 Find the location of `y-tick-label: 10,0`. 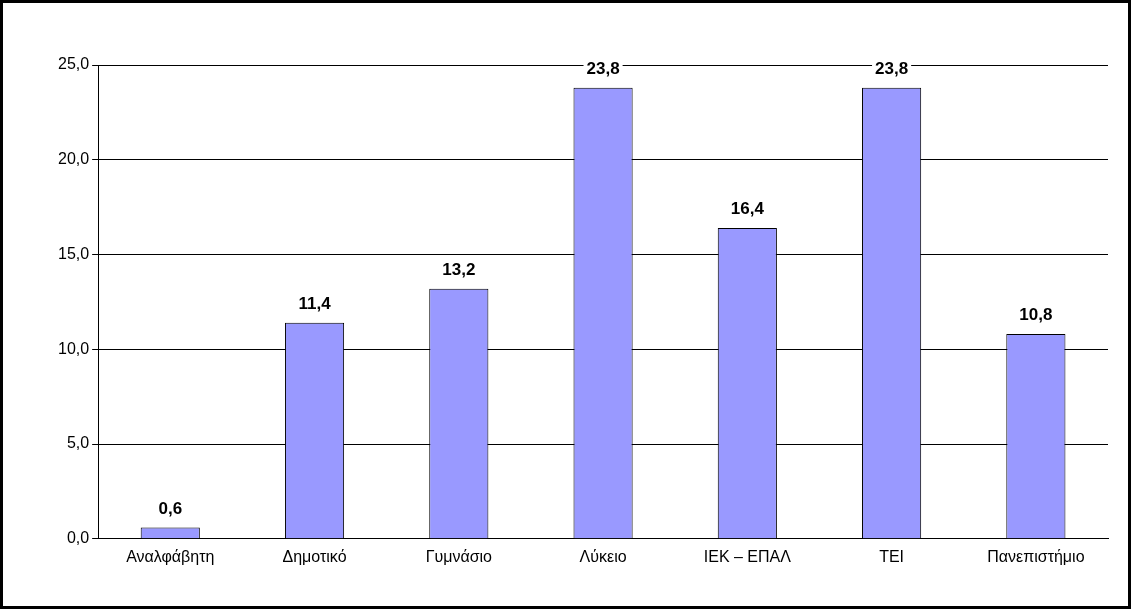

y-tick-label: 10,0 is located at coordinates (74, 348).